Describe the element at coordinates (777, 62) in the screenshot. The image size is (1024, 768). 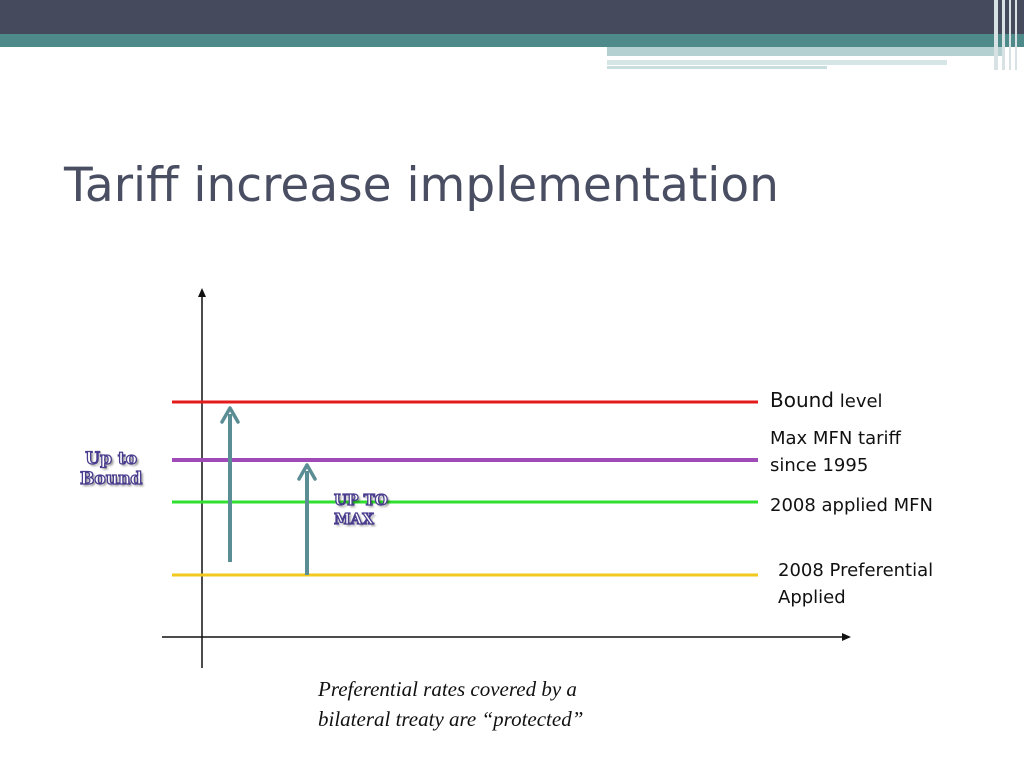
I see `header-accent-bar-thin` at that location.